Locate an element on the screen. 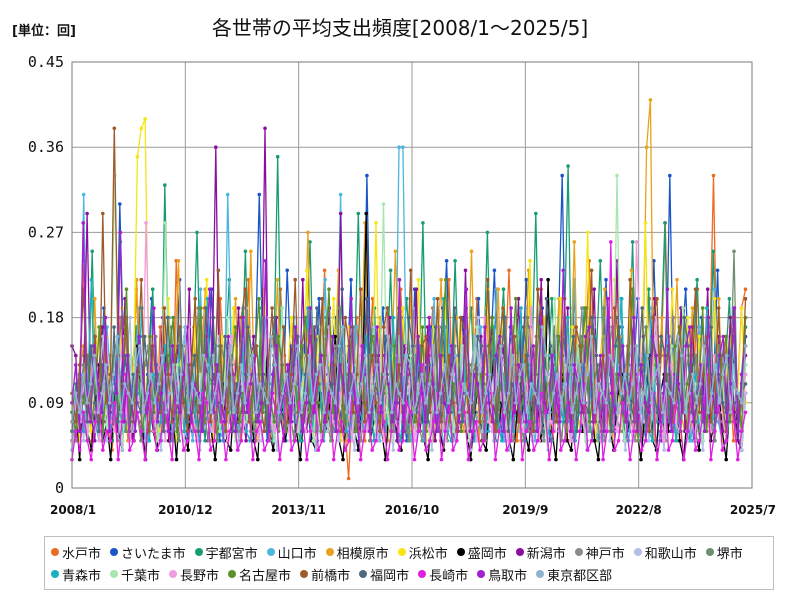 This screenshot has width=800, height=600. legend-item: 長野市 is located at coordinates (194, 574).